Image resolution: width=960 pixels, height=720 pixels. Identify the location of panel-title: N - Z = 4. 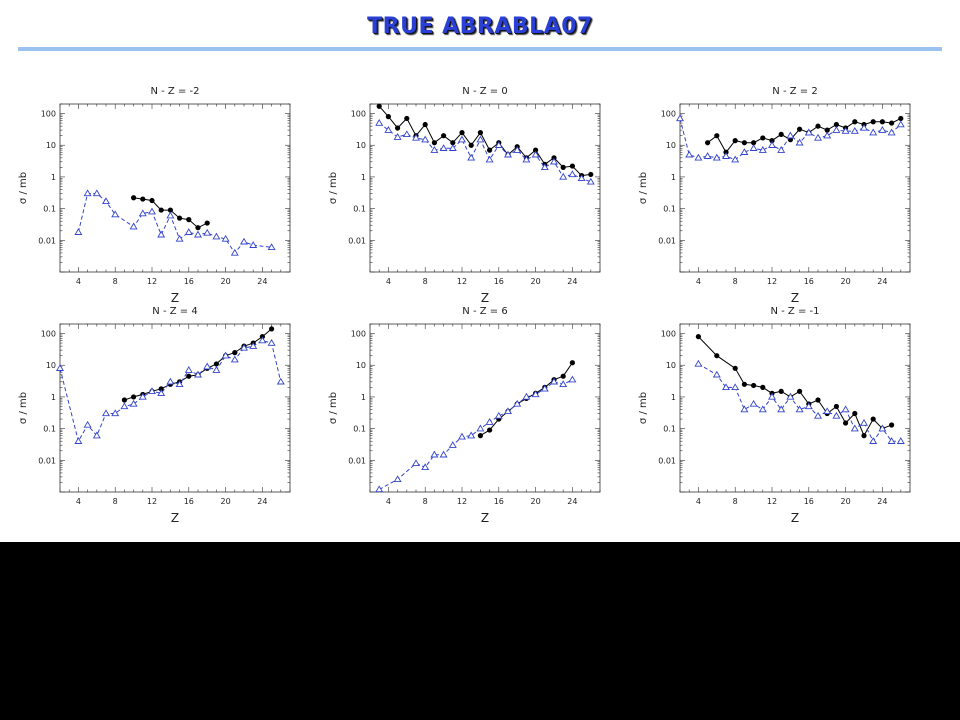
(174, 311).